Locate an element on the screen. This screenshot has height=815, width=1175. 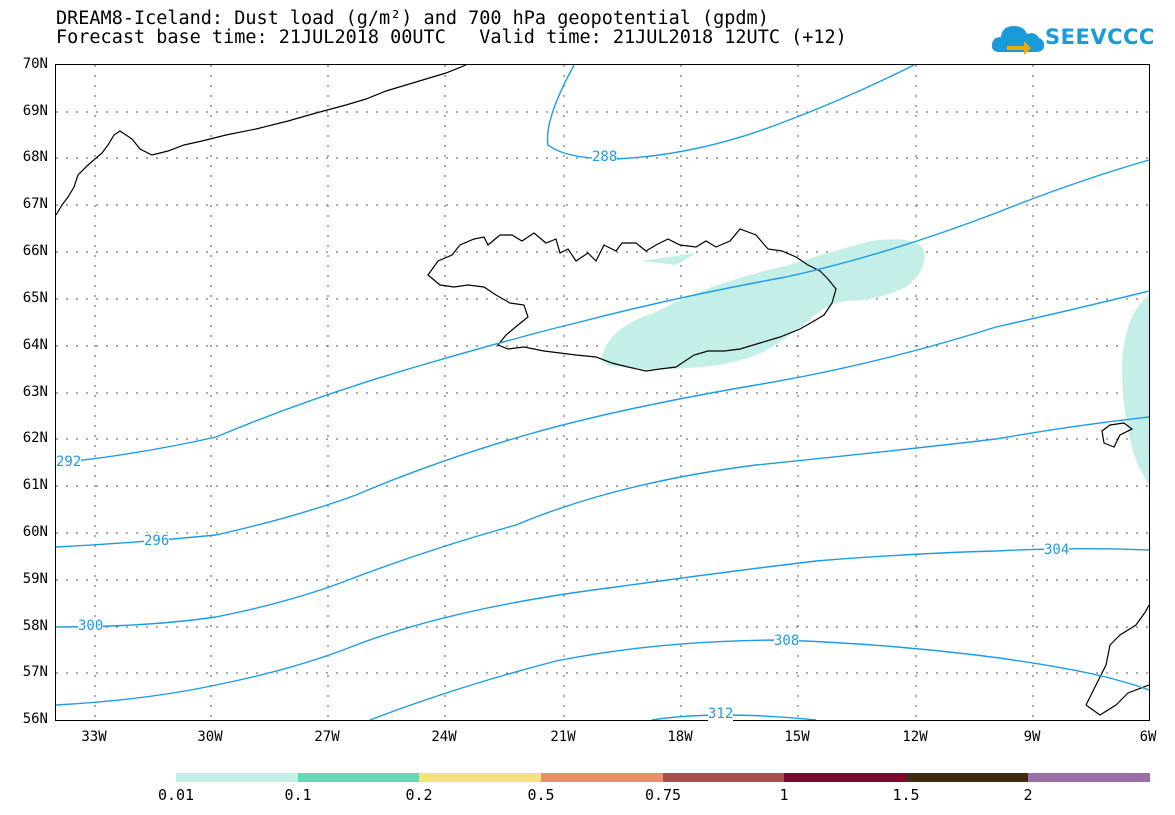
colorbar-label: 0.75 is located at coordinates (663, 795).